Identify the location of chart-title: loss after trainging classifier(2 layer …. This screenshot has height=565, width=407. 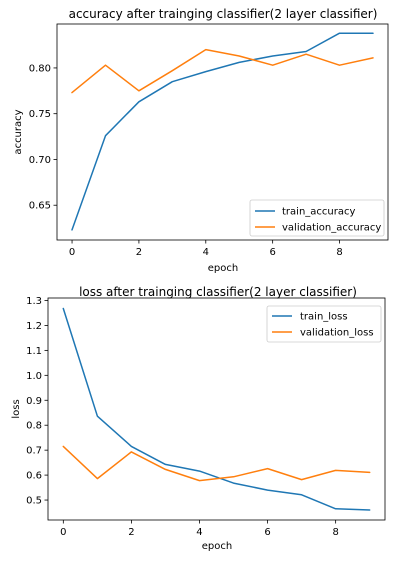
(218, 292).